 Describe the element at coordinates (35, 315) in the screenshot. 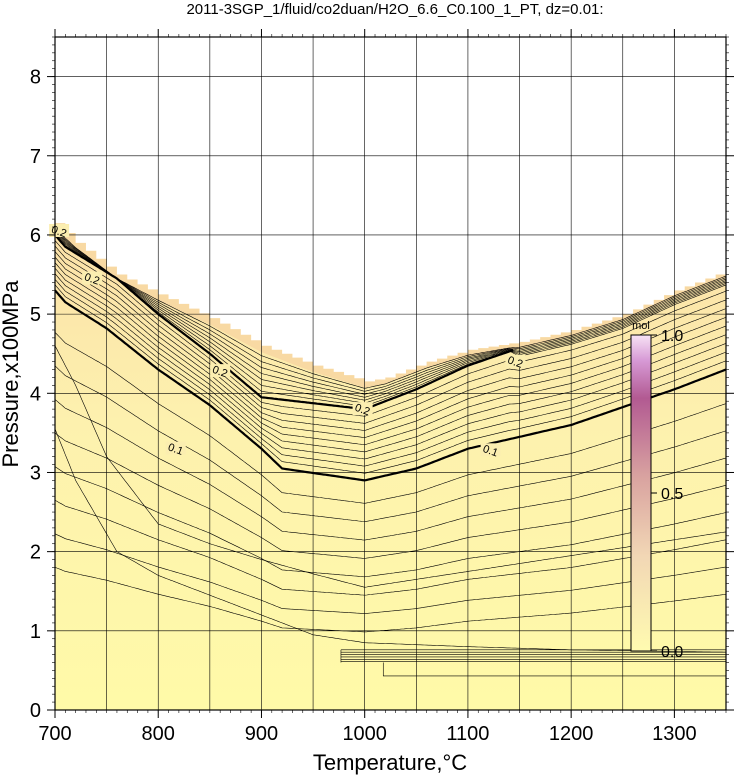

I see `y-tick-label: 5` at that location.